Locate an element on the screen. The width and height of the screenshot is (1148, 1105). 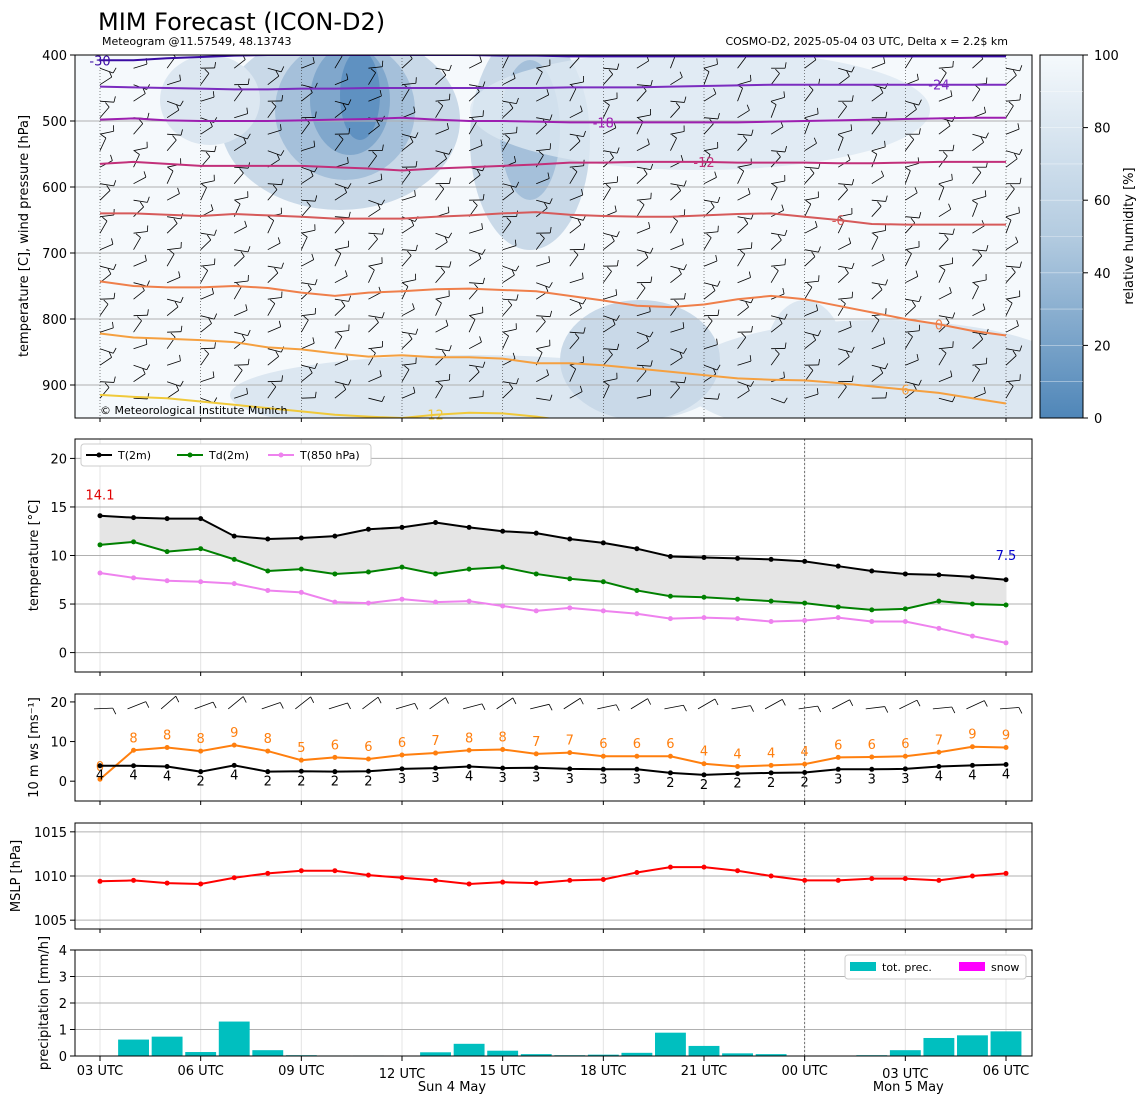
wind-series-gust is located at coordinates (553, 762).